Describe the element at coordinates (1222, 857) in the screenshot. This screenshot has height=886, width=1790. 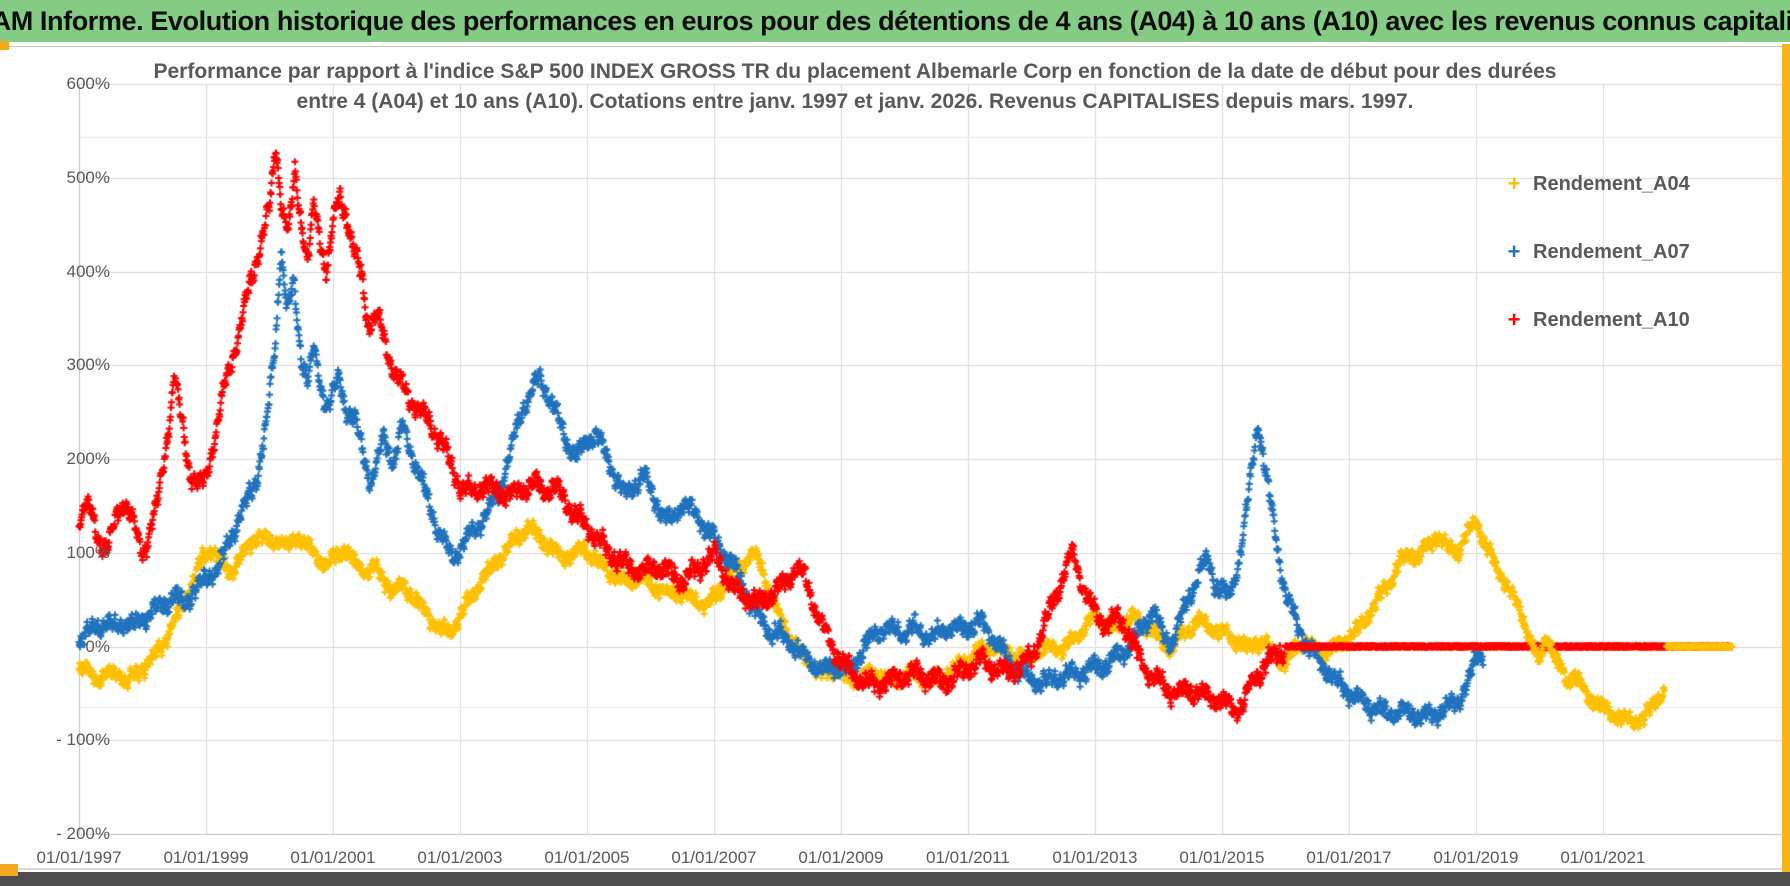
I see `x-axis-tick-label: 01/01/2015` at that location.